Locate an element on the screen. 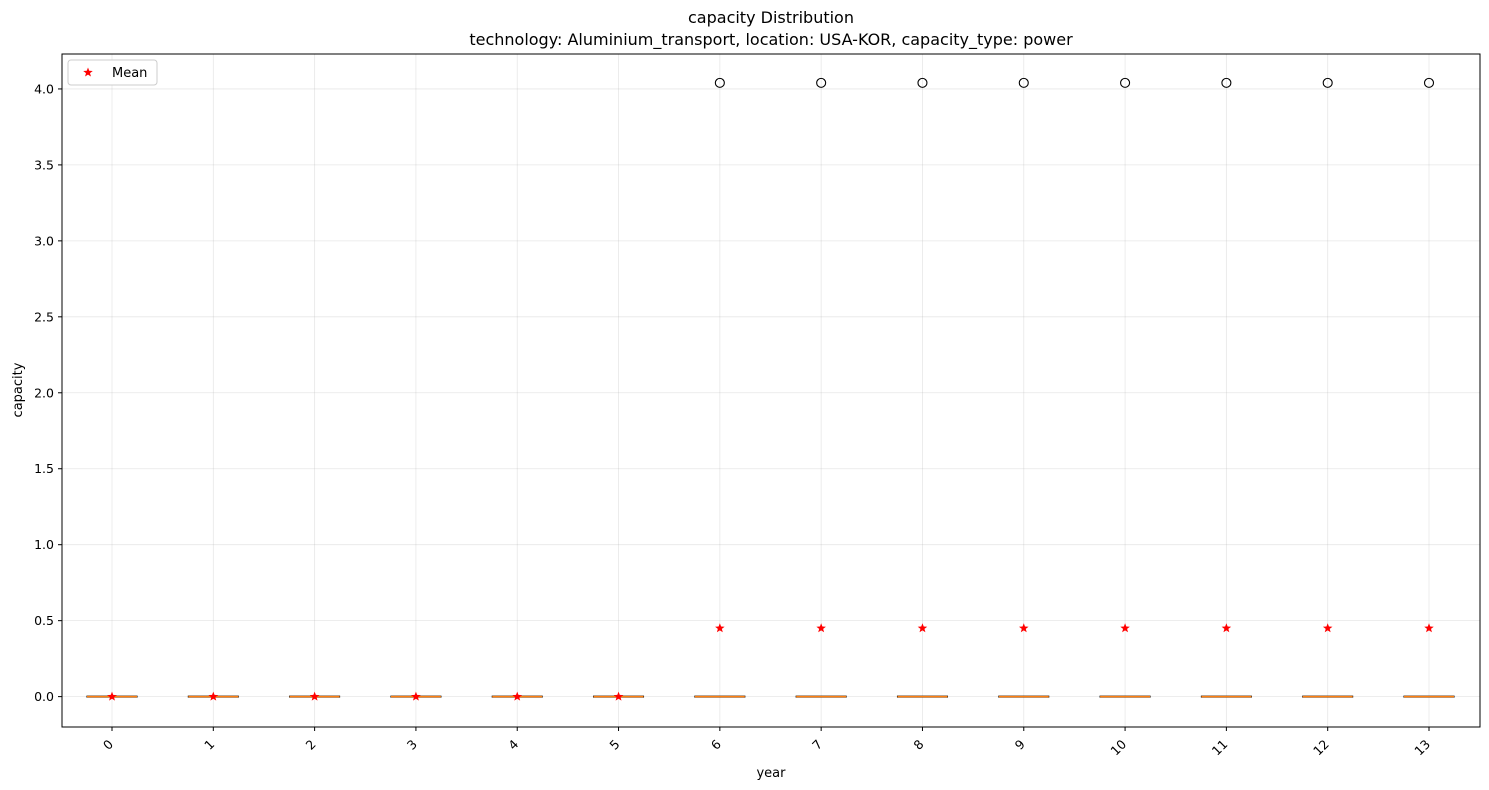  x-tick-label: 10 is located at coordinates (1118, 747).